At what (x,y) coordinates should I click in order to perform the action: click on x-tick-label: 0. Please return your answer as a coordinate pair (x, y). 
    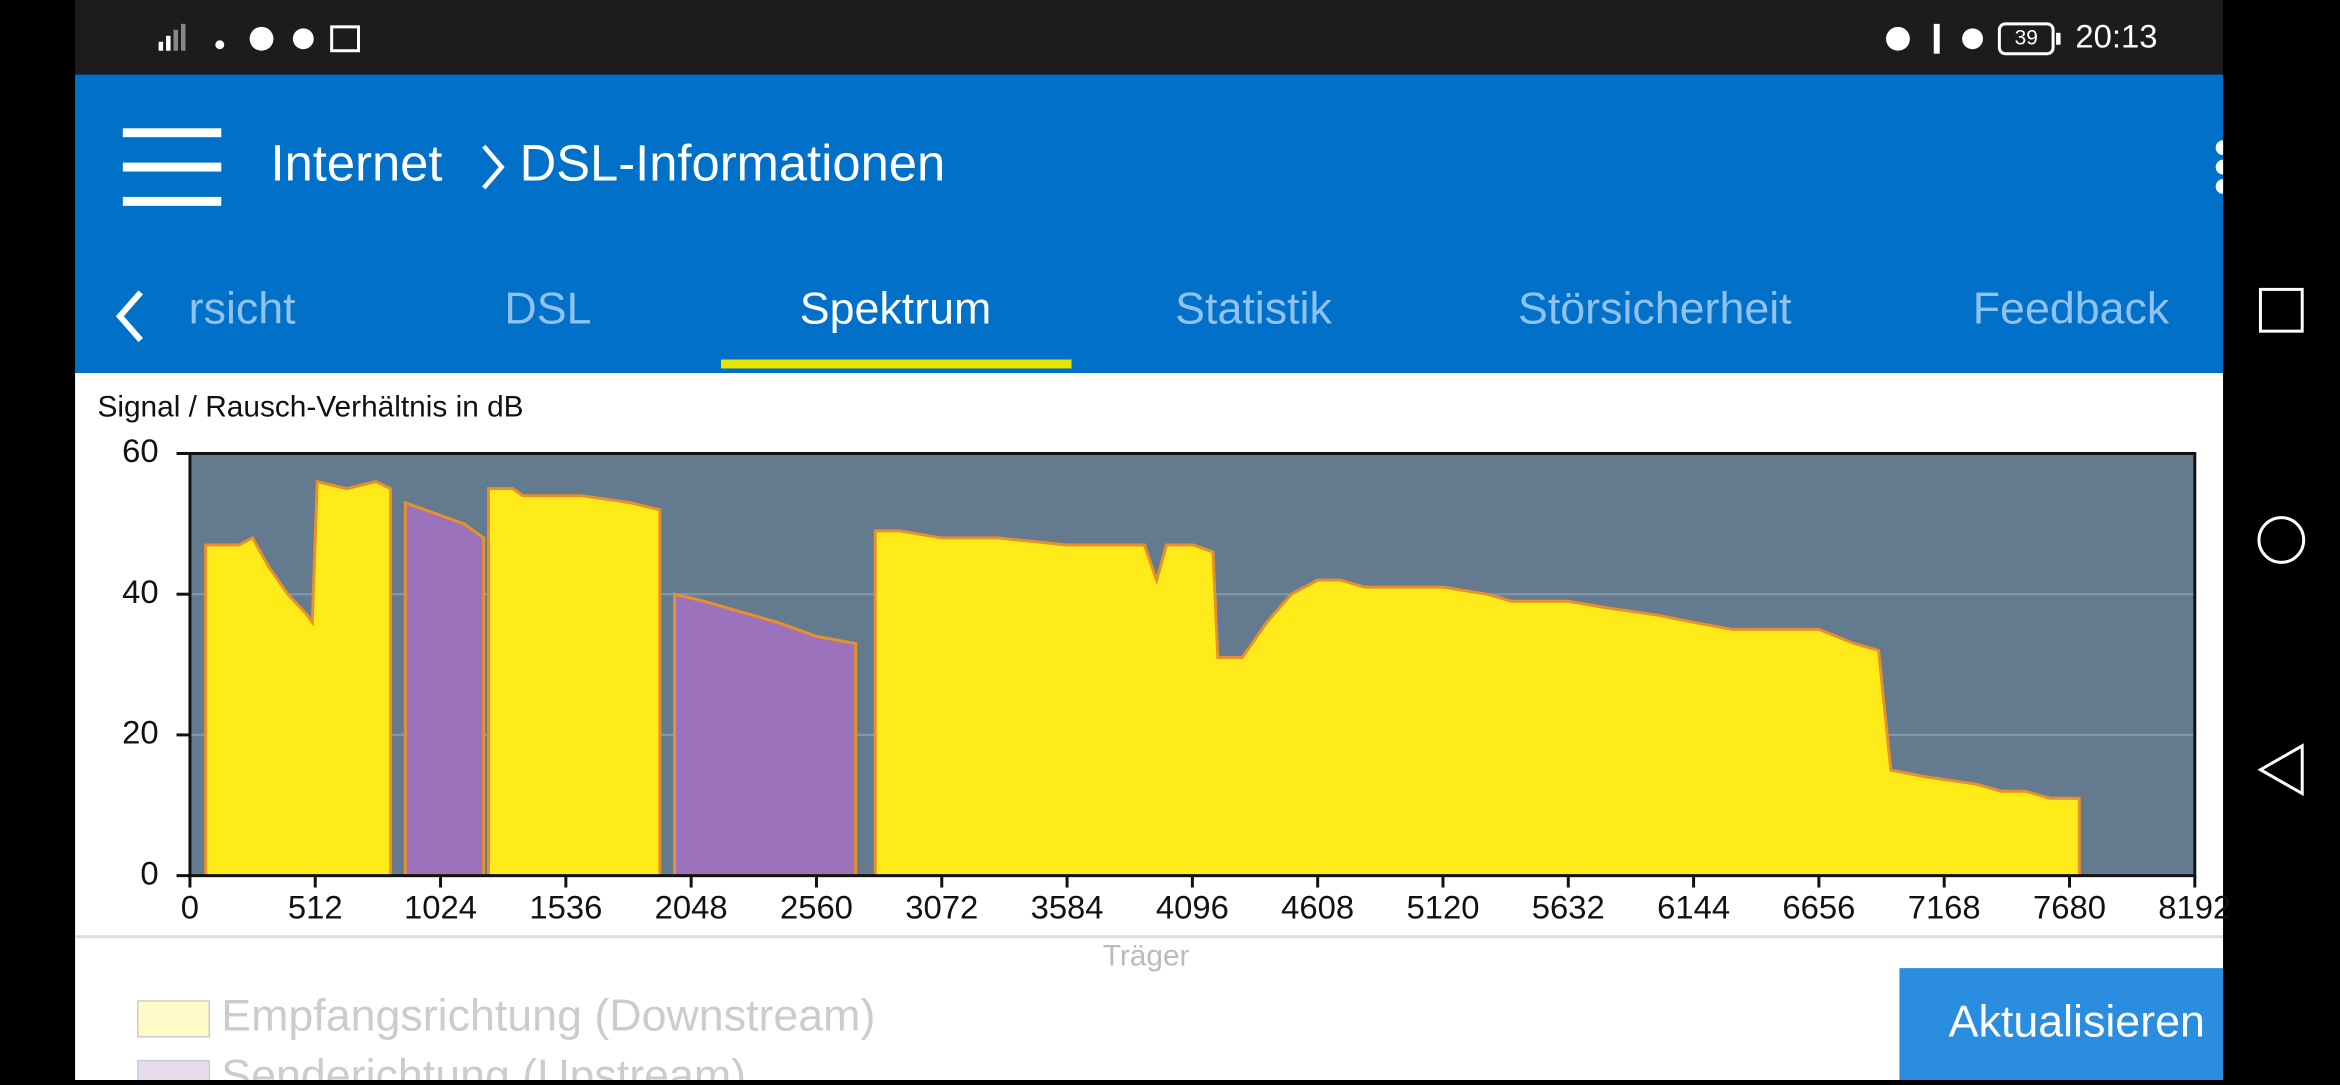
    Looking at the image, I should click on (190, 907).